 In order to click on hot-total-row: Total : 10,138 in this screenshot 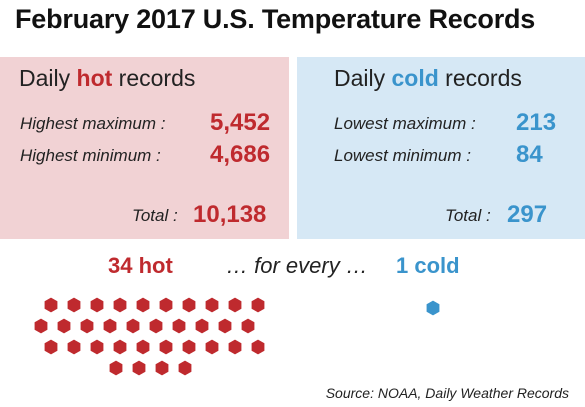, I will do `click(144, 213)`.